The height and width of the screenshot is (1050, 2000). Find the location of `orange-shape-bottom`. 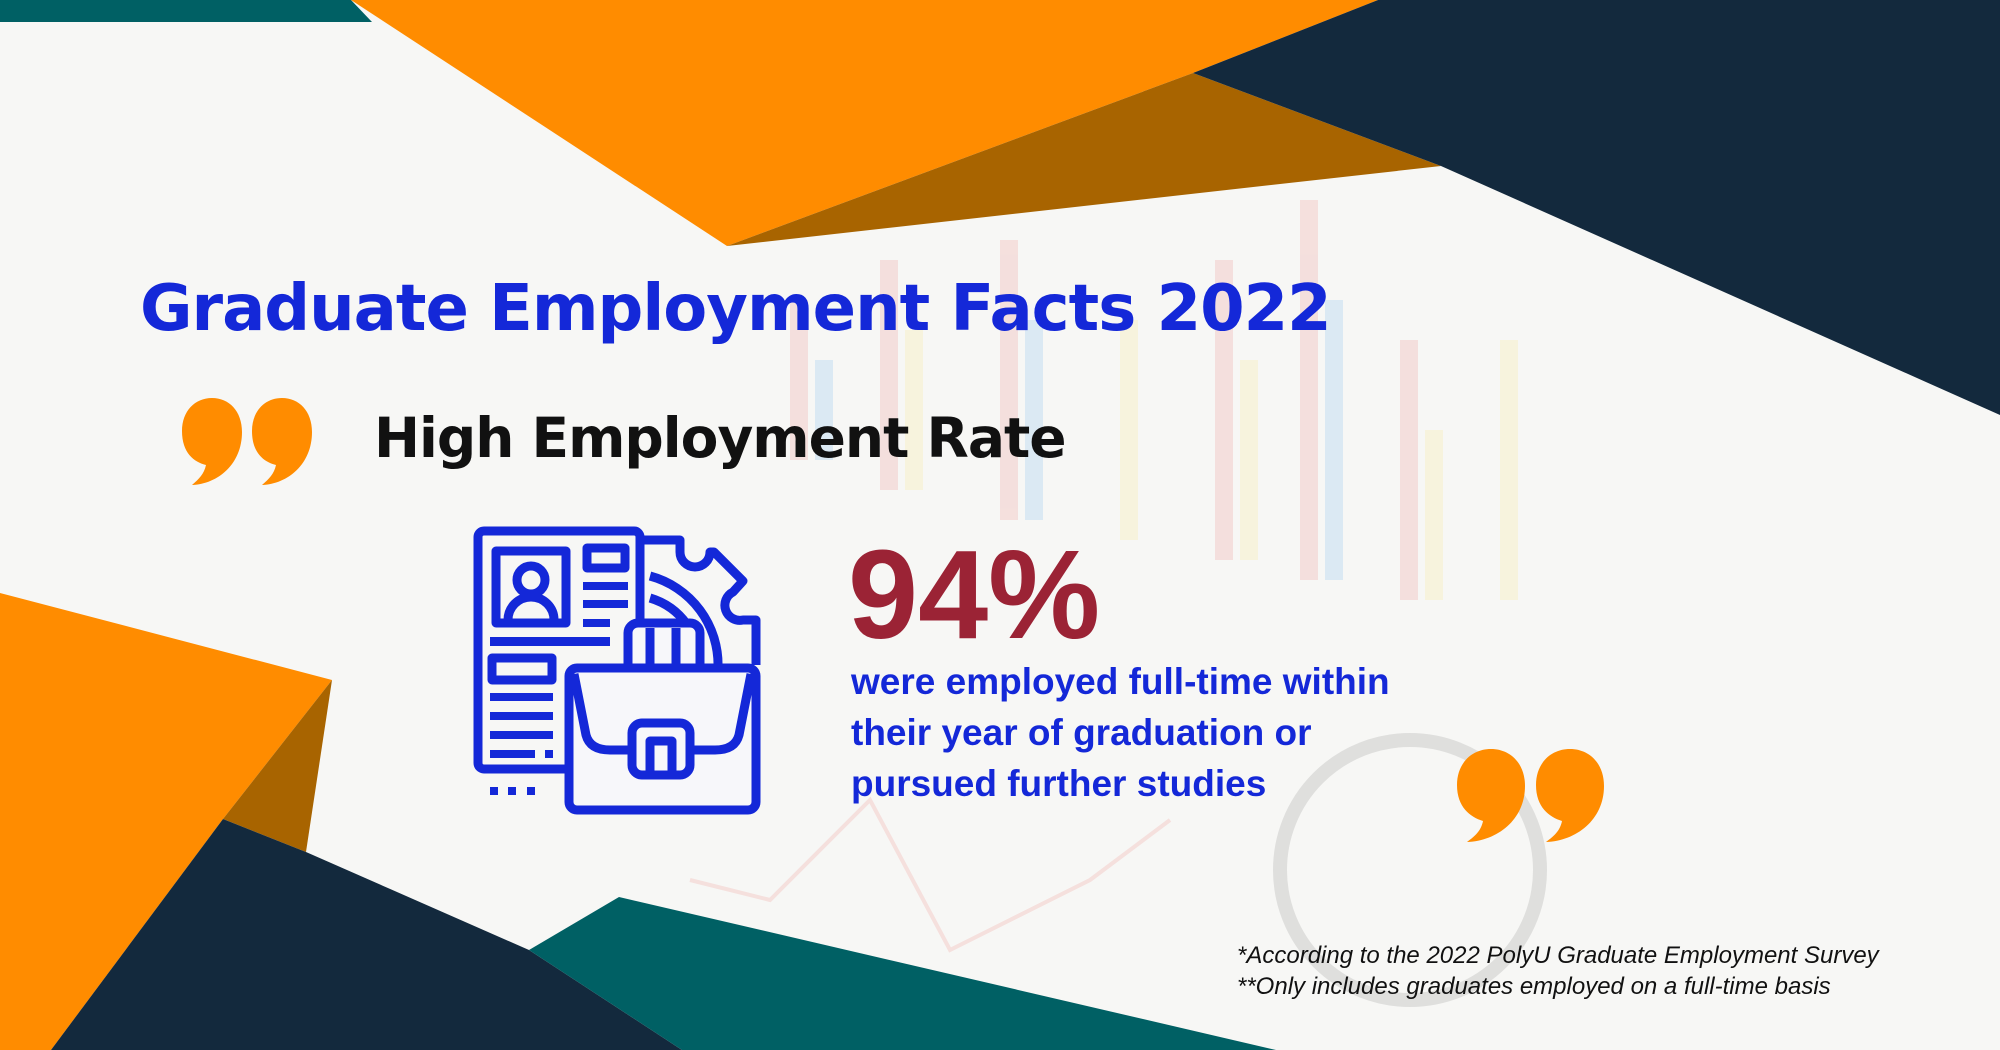

orange-shape-bottom is located at coordinates (166, 821).